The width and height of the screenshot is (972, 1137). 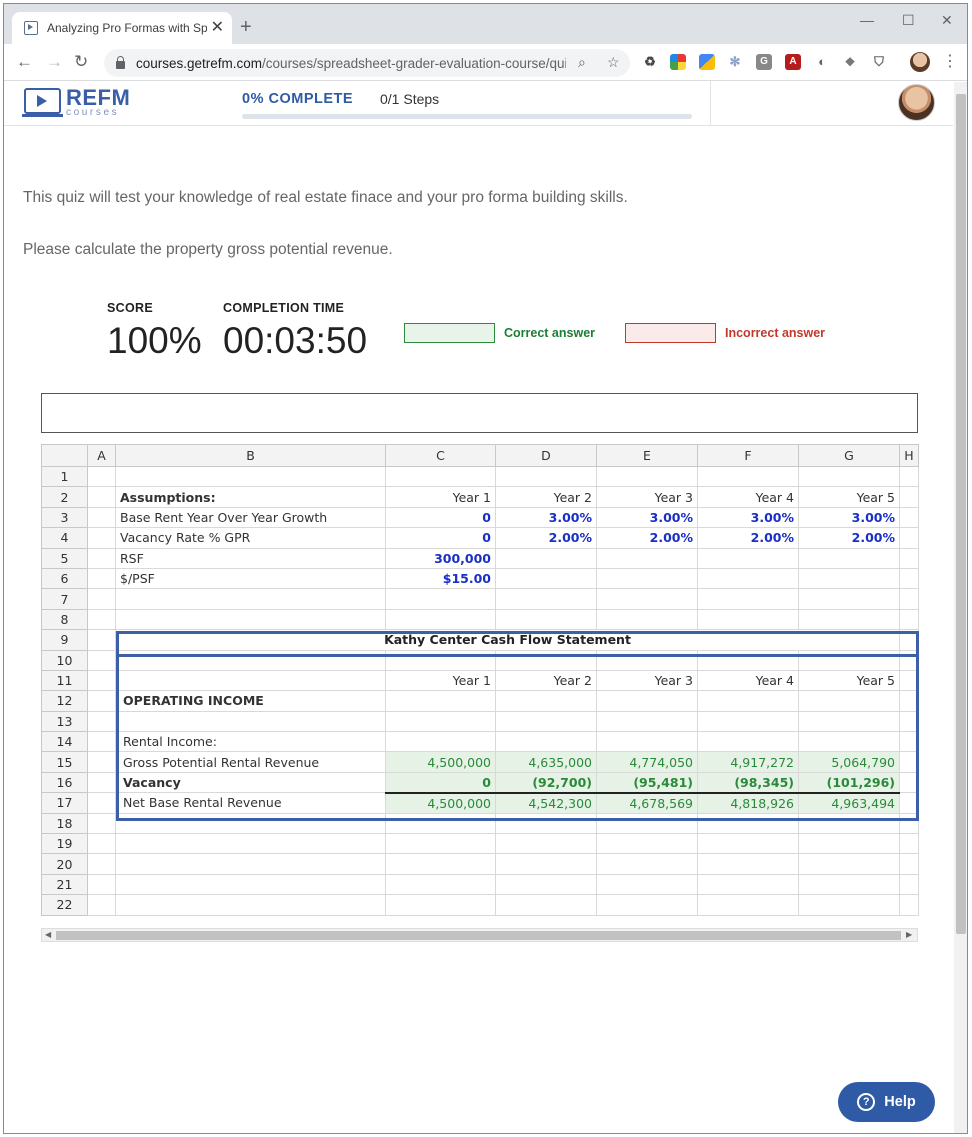 What do you see at coordinates (961, 514) in the screenshot?
I see `vertical-scroll-thumb` at bounding box center [961, 514].